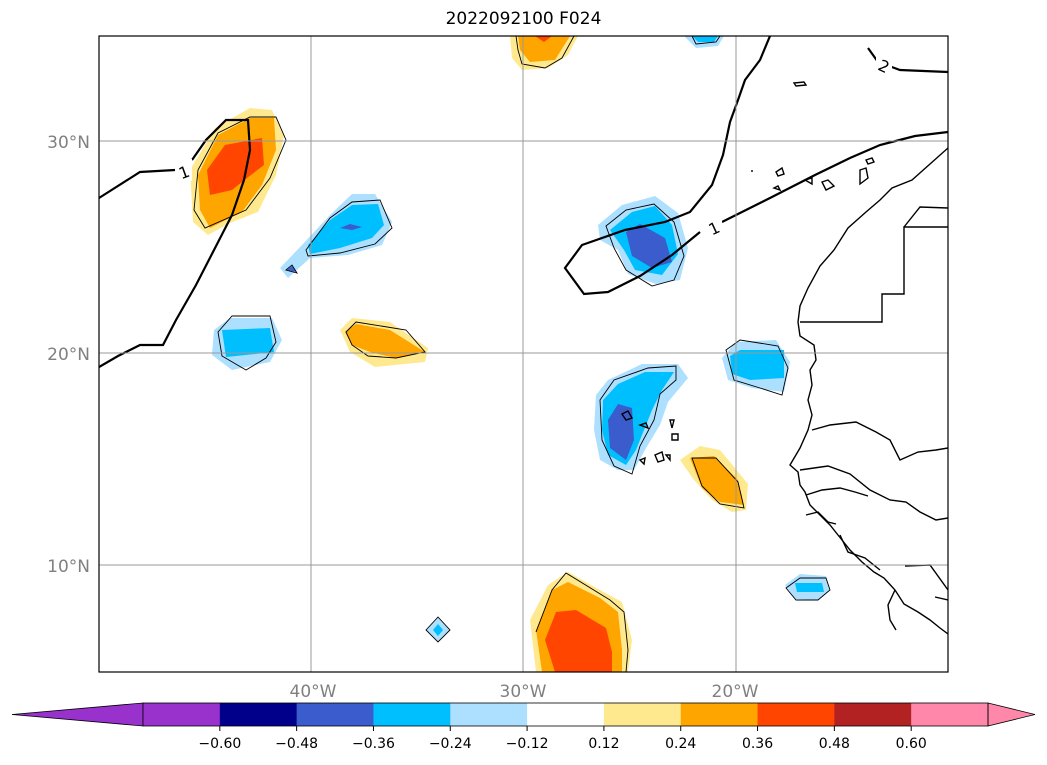 The height and width of the screenshot is (765, 1047). What do you see at coordinates (523, 692) in the screenshot?
I see `lon-label-30w: 30°W` at bounding box center [523, 692].